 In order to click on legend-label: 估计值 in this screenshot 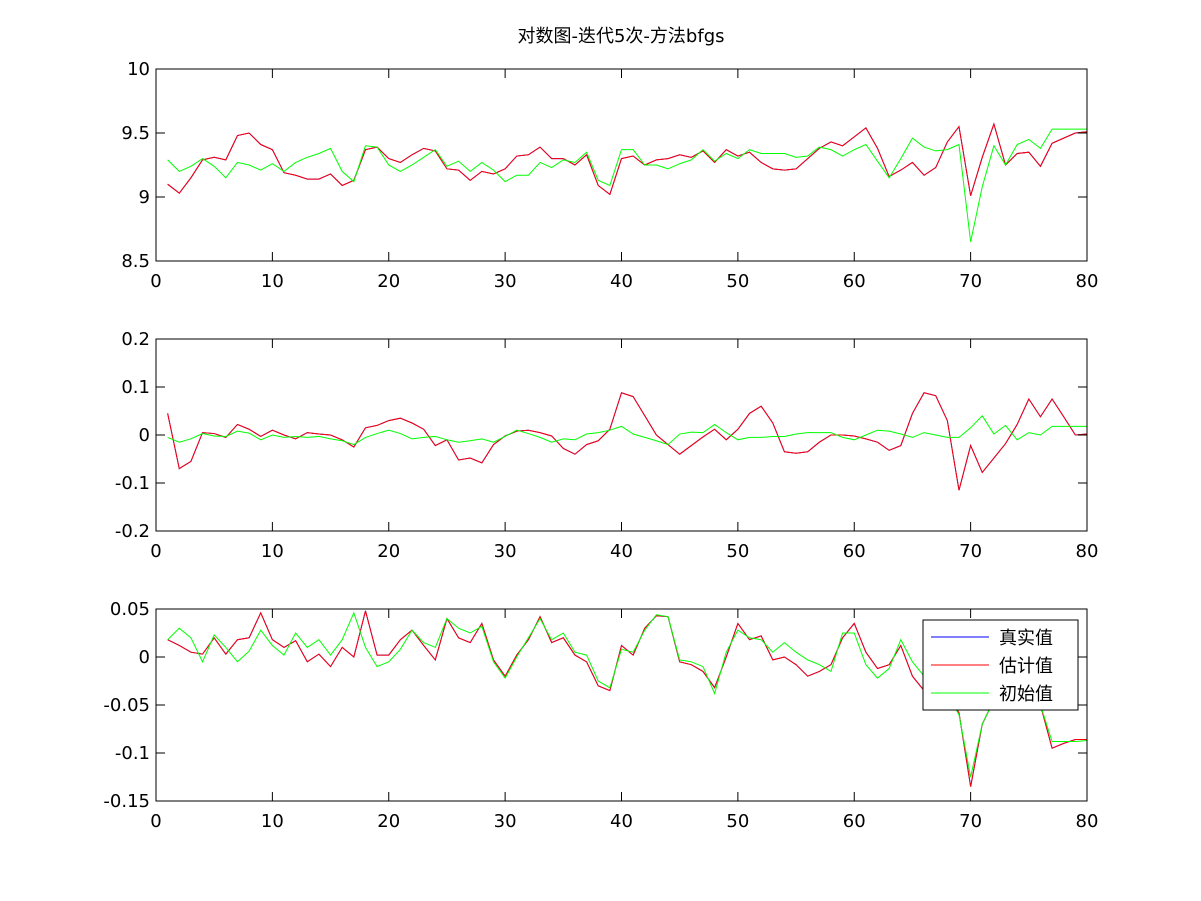, I will do `click(1026, 666)`.